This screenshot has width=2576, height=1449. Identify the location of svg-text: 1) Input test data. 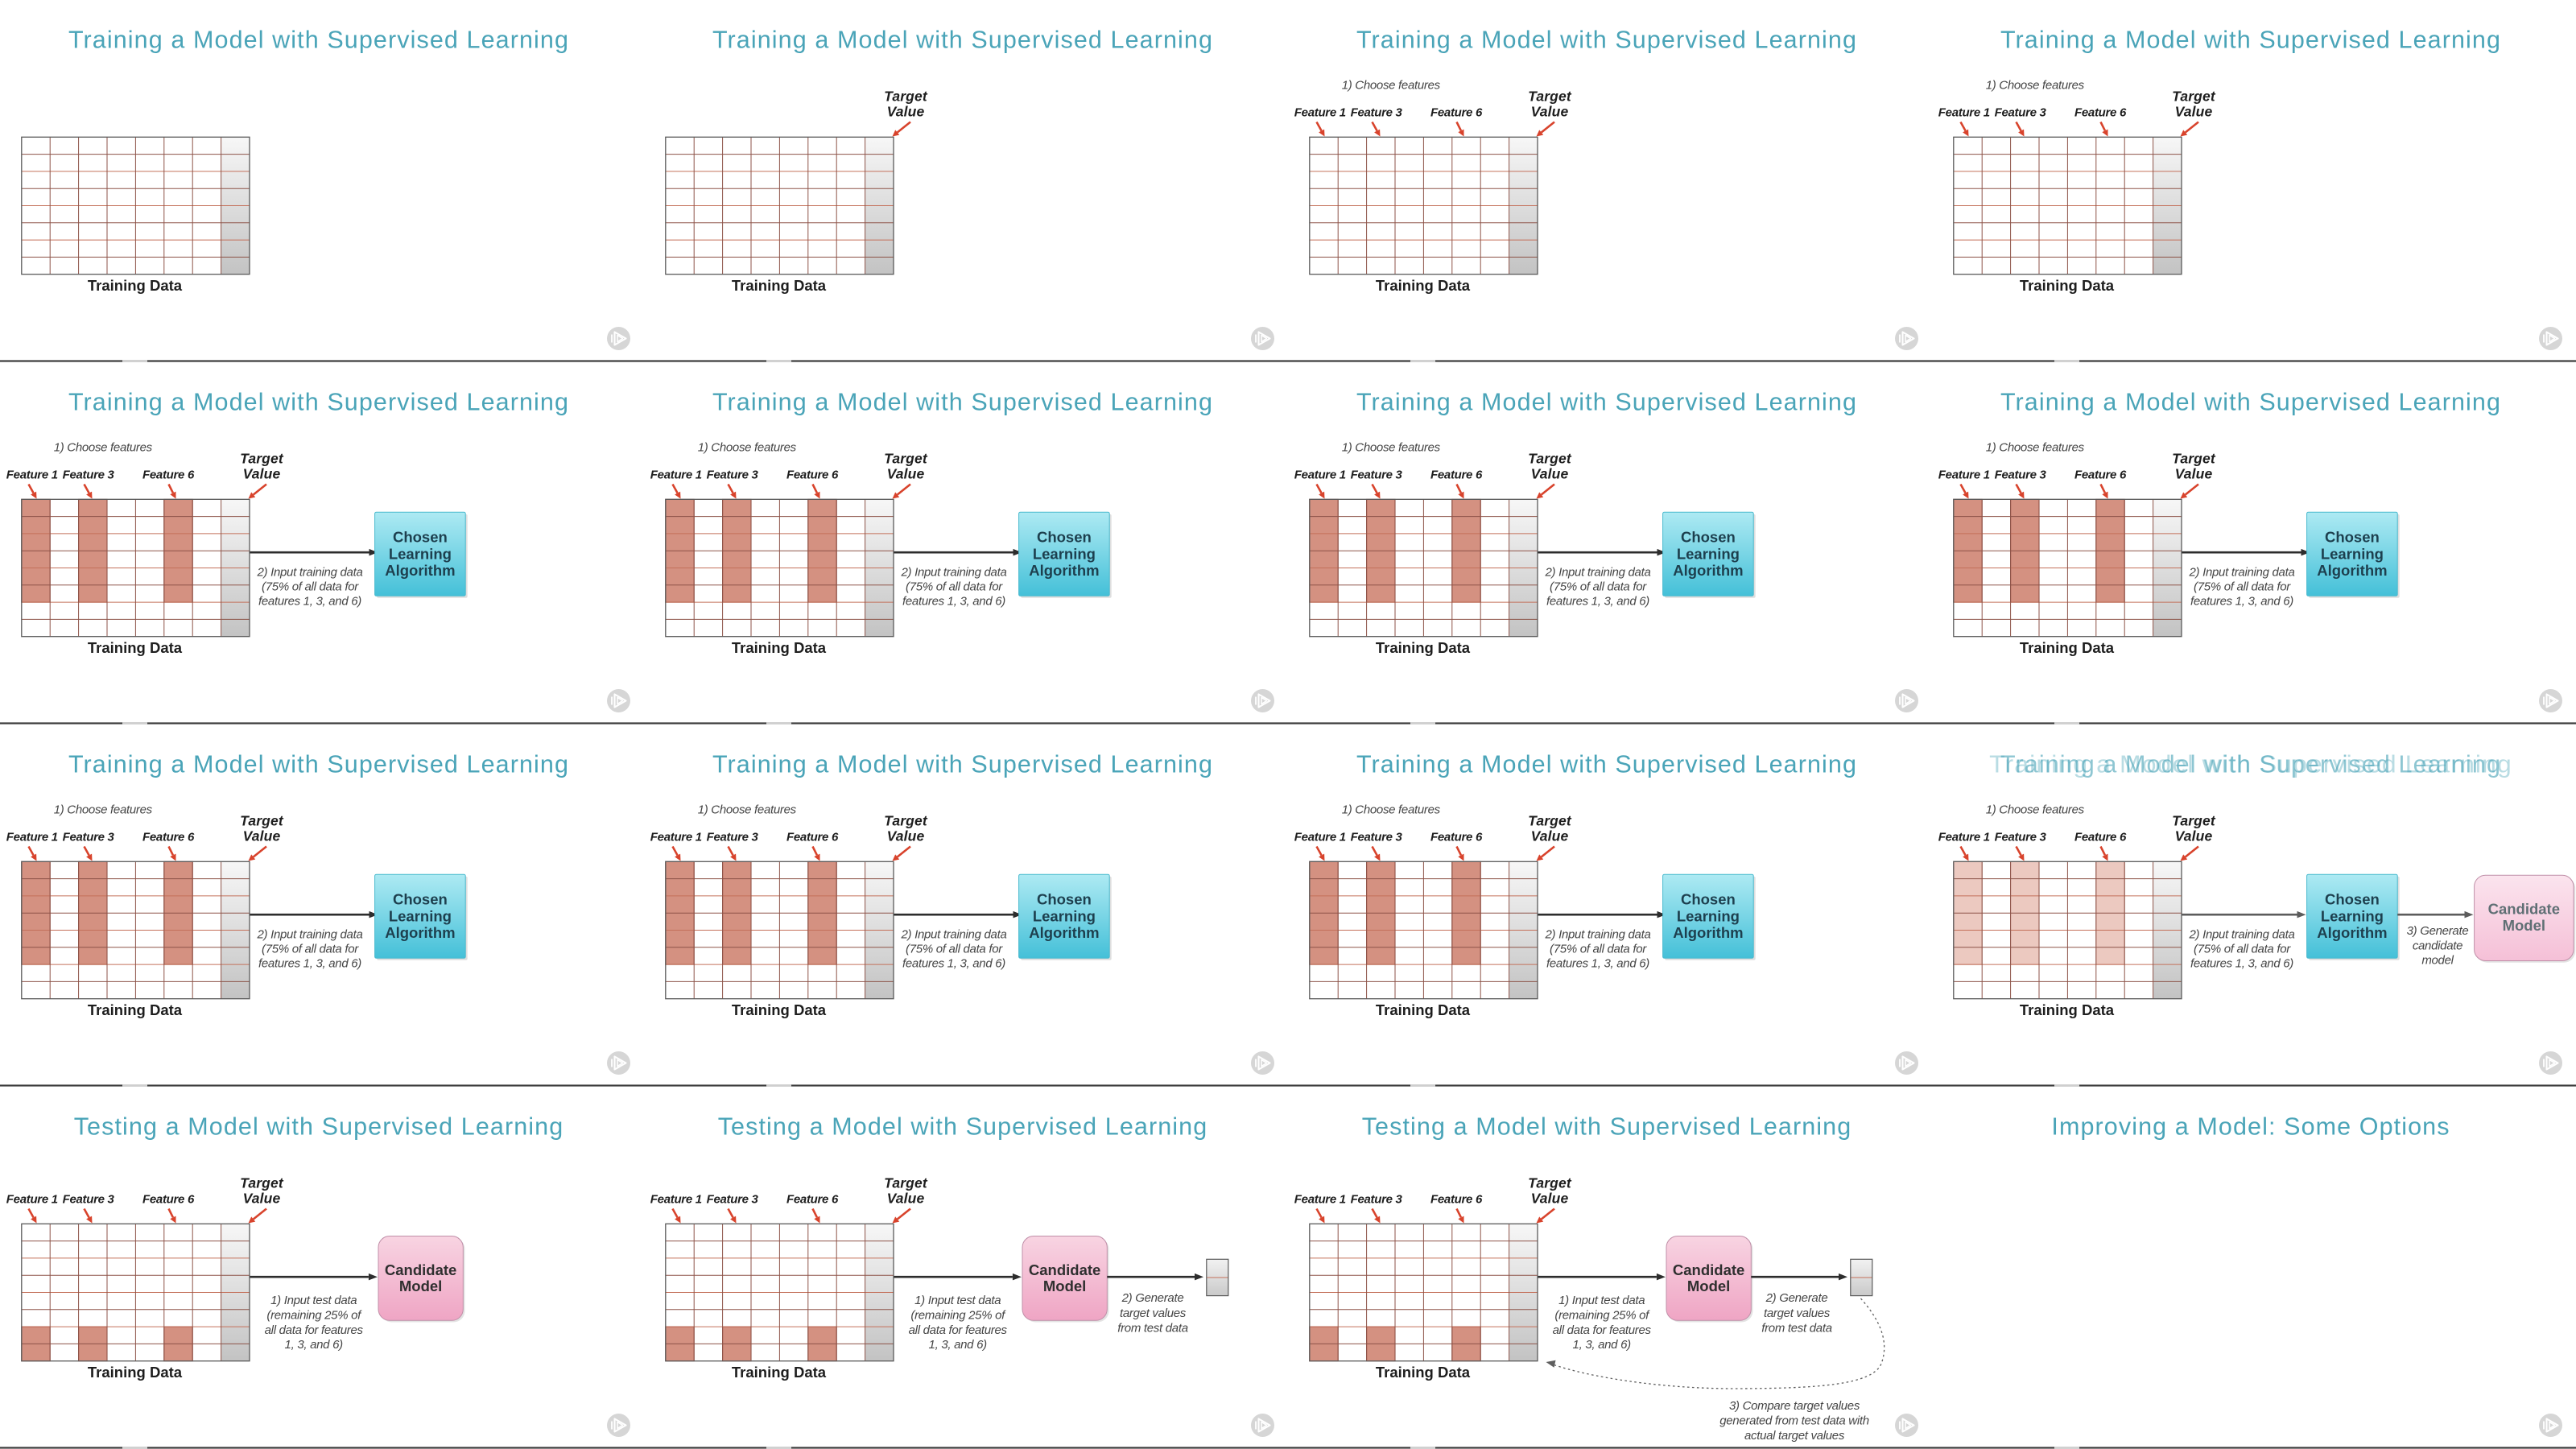
(1601, 1300).